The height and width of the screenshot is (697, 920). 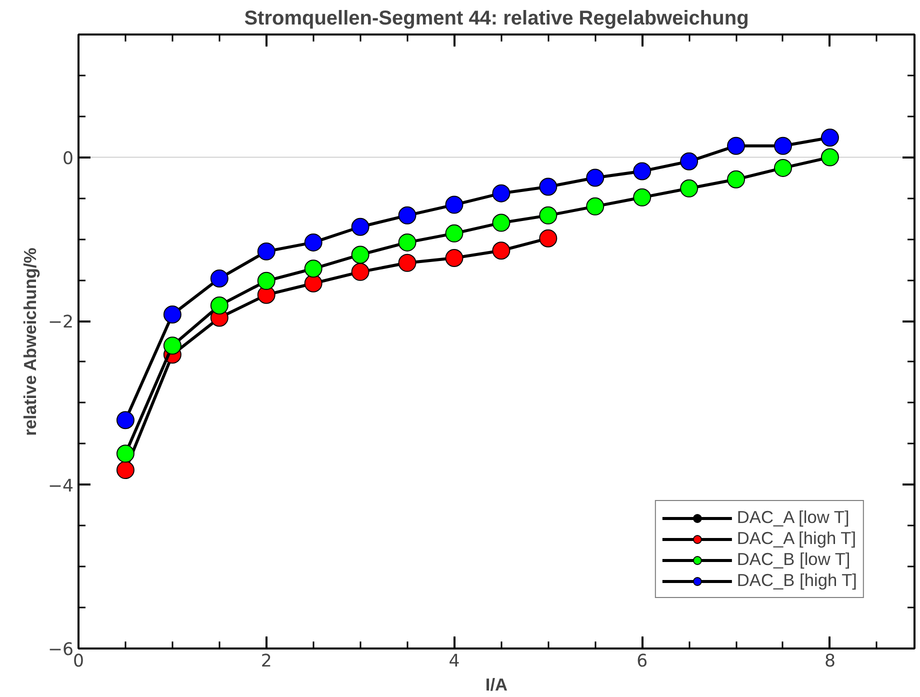 I want to click on legend-label: DAC_B [low T], so click(x=793, y=559).